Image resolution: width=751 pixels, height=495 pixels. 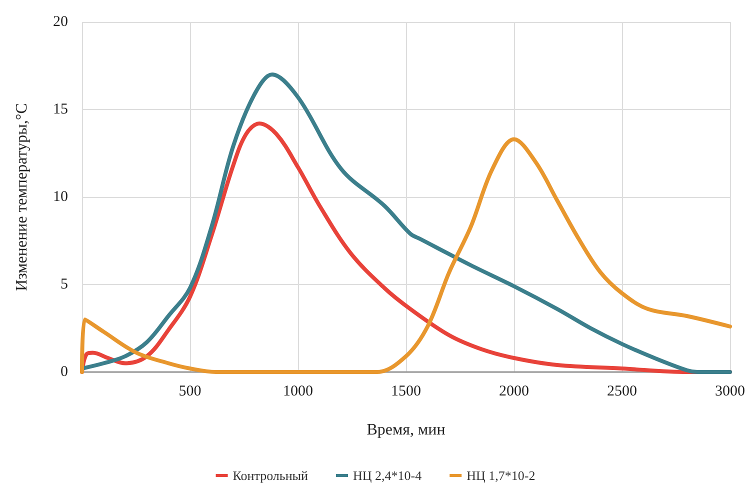 I want to click on x-tick-label: 2000, so click(x=514, y=392).